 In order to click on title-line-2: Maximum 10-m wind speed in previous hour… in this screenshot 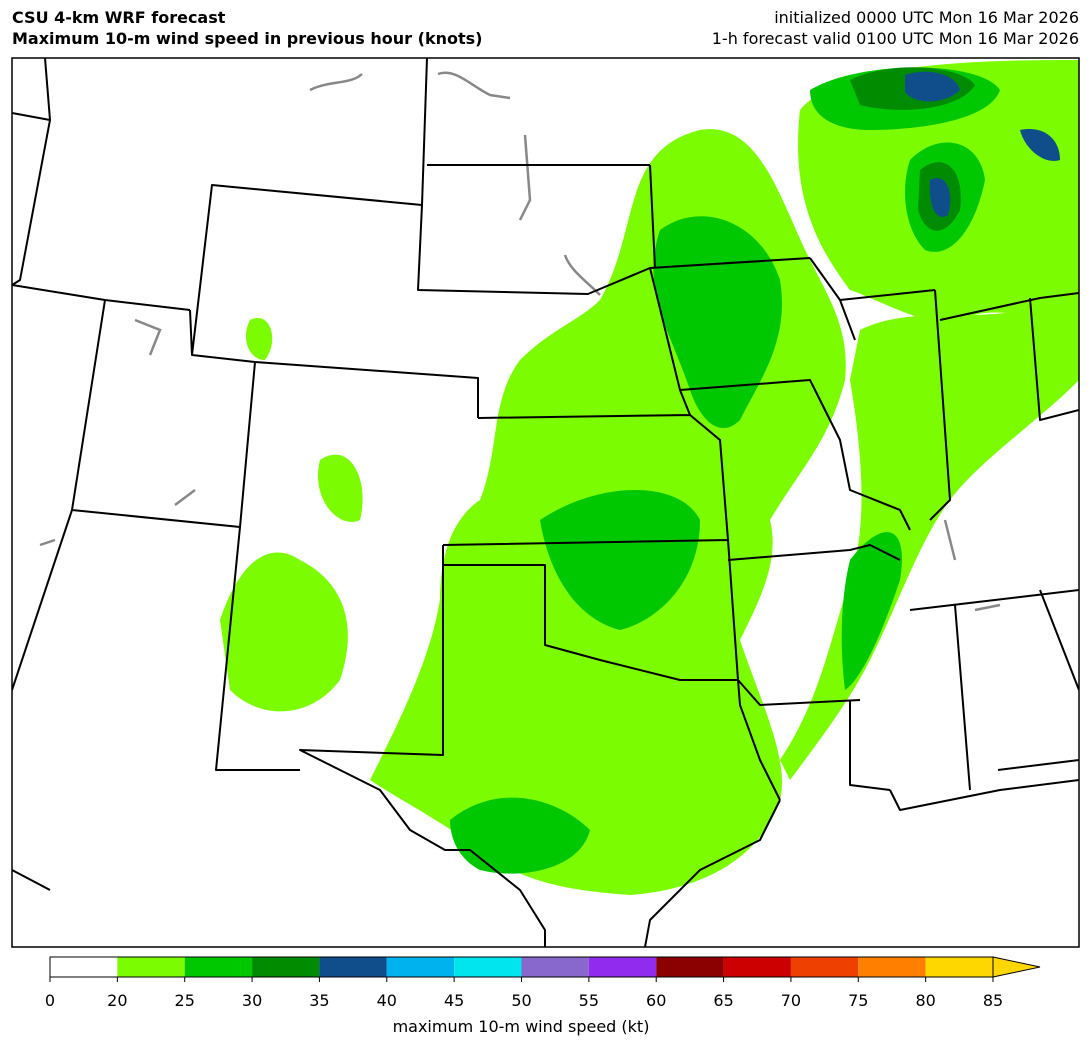, I will do `click(247, 38)`.